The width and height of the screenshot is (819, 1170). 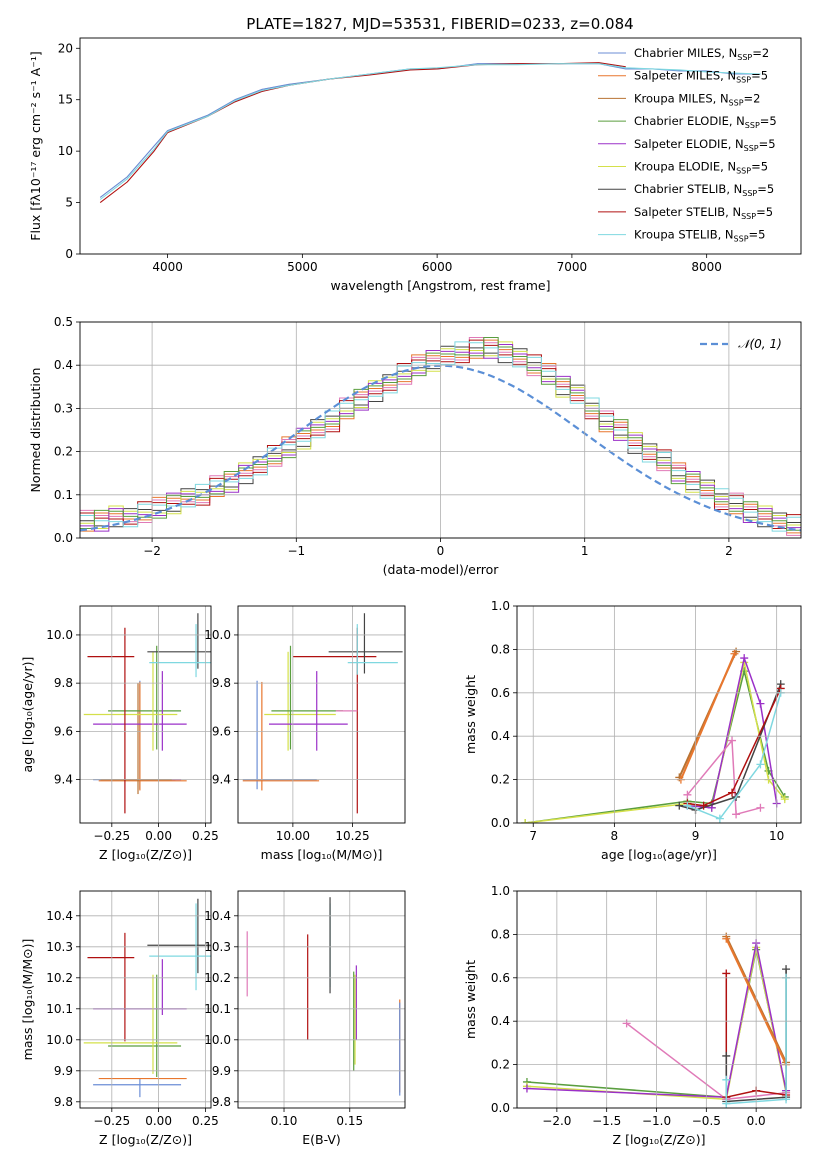 I want to click on residuals-xtick-label: 2, so click(x=729, y=551).